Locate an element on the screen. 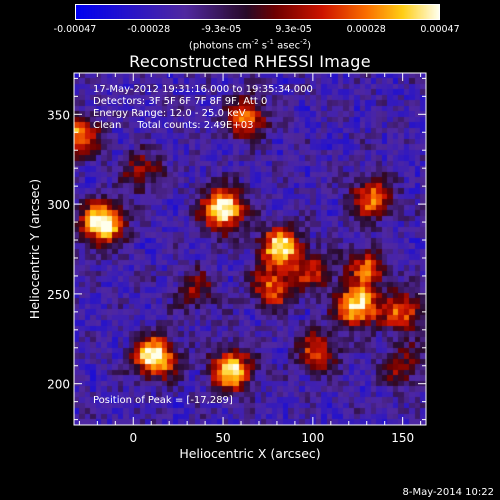 This screenshot has height=500, width=500. colorbar-tick-label: 0.00047 is located at coordinates (440, 29).